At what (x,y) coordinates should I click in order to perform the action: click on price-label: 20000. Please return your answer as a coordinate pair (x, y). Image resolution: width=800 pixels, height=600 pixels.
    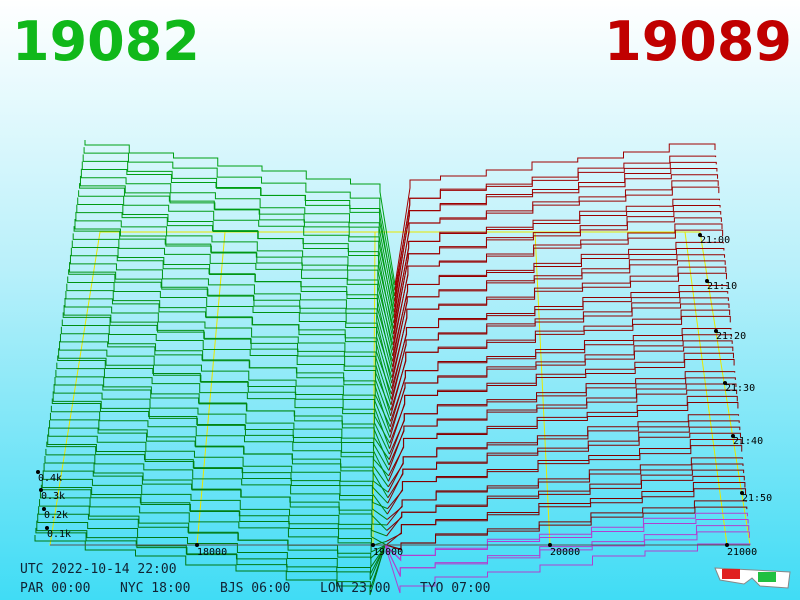
    Looking at the image, I should click on (565, 552).